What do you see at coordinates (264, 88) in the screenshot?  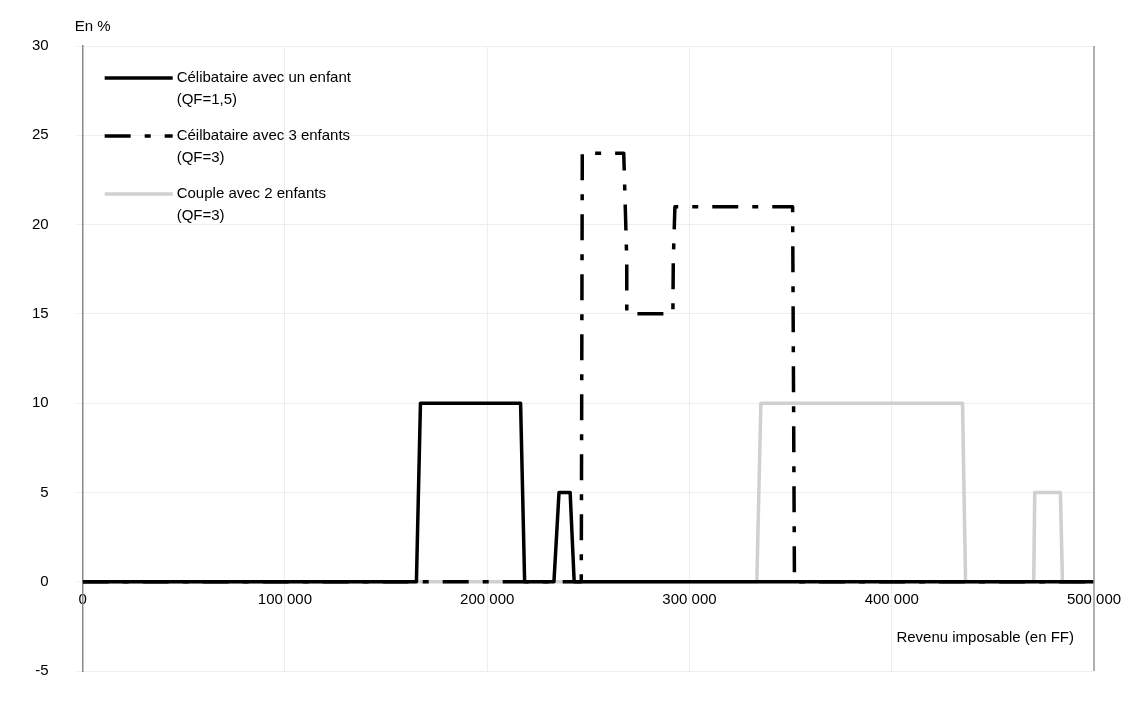 I see `legend-label: Célibataire avec un enfant (QF=1,5)` at bounding box center [264, 88].